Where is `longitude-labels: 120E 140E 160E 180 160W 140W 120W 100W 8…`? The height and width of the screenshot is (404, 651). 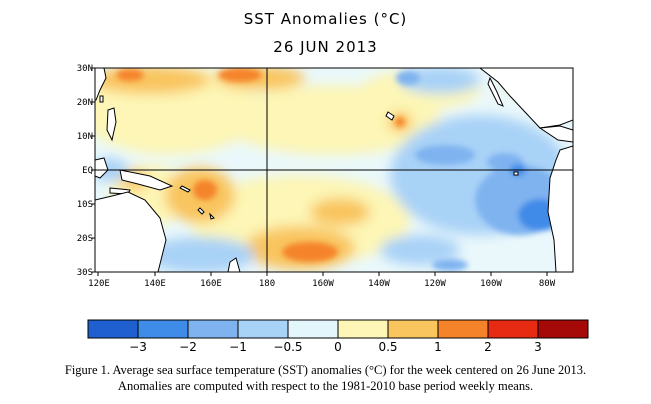 longitude-labels: 120E 140E 160E 180 160W 140W 120W 100W 8… is located at coordinates (322, 284).